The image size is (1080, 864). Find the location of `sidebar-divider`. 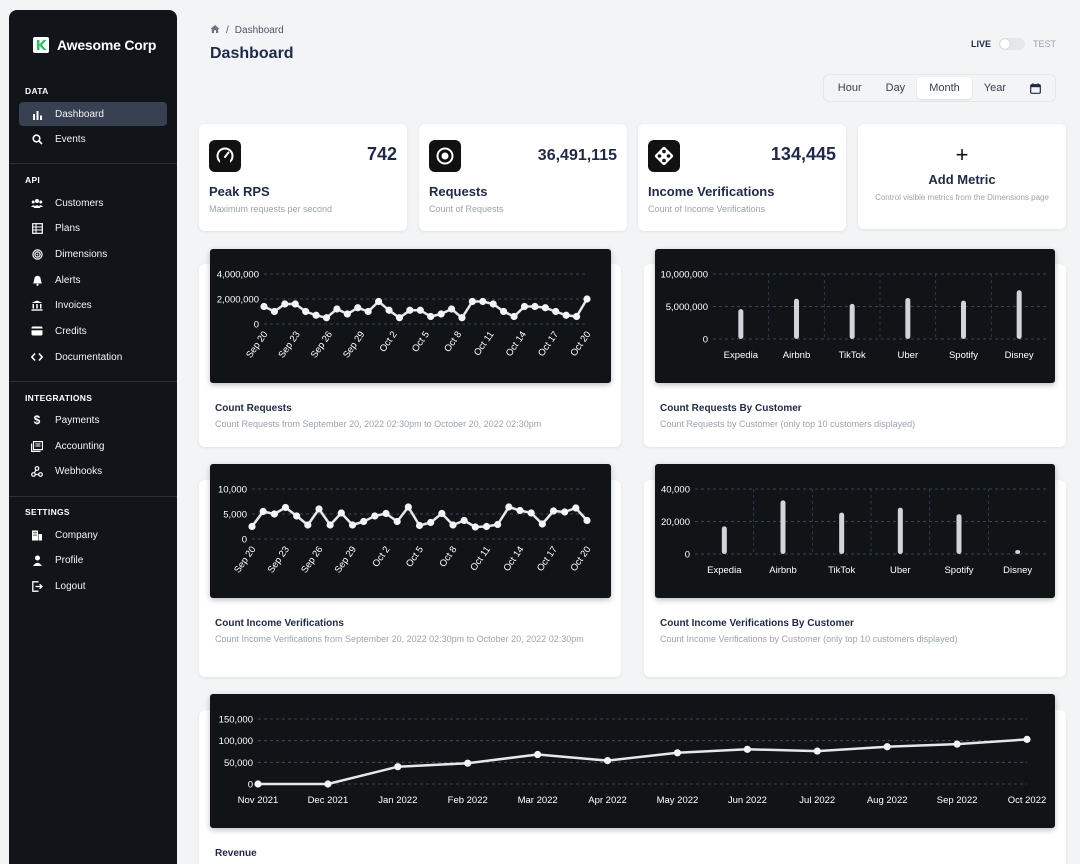

sidebar-divider is located at coordinates (93, 496).